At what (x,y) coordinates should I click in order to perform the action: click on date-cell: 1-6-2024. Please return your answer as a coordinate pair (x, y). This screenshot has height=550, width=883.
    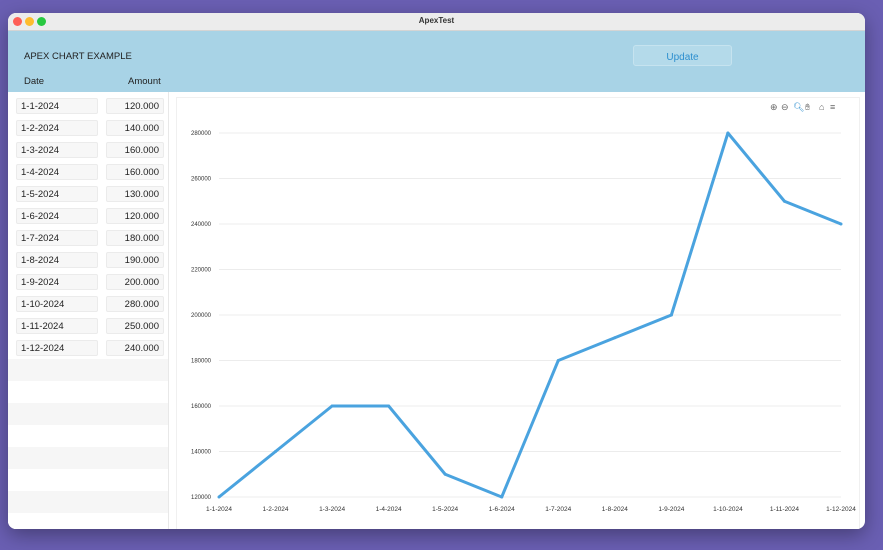
    Looking at the image, I should click on (57, 216).